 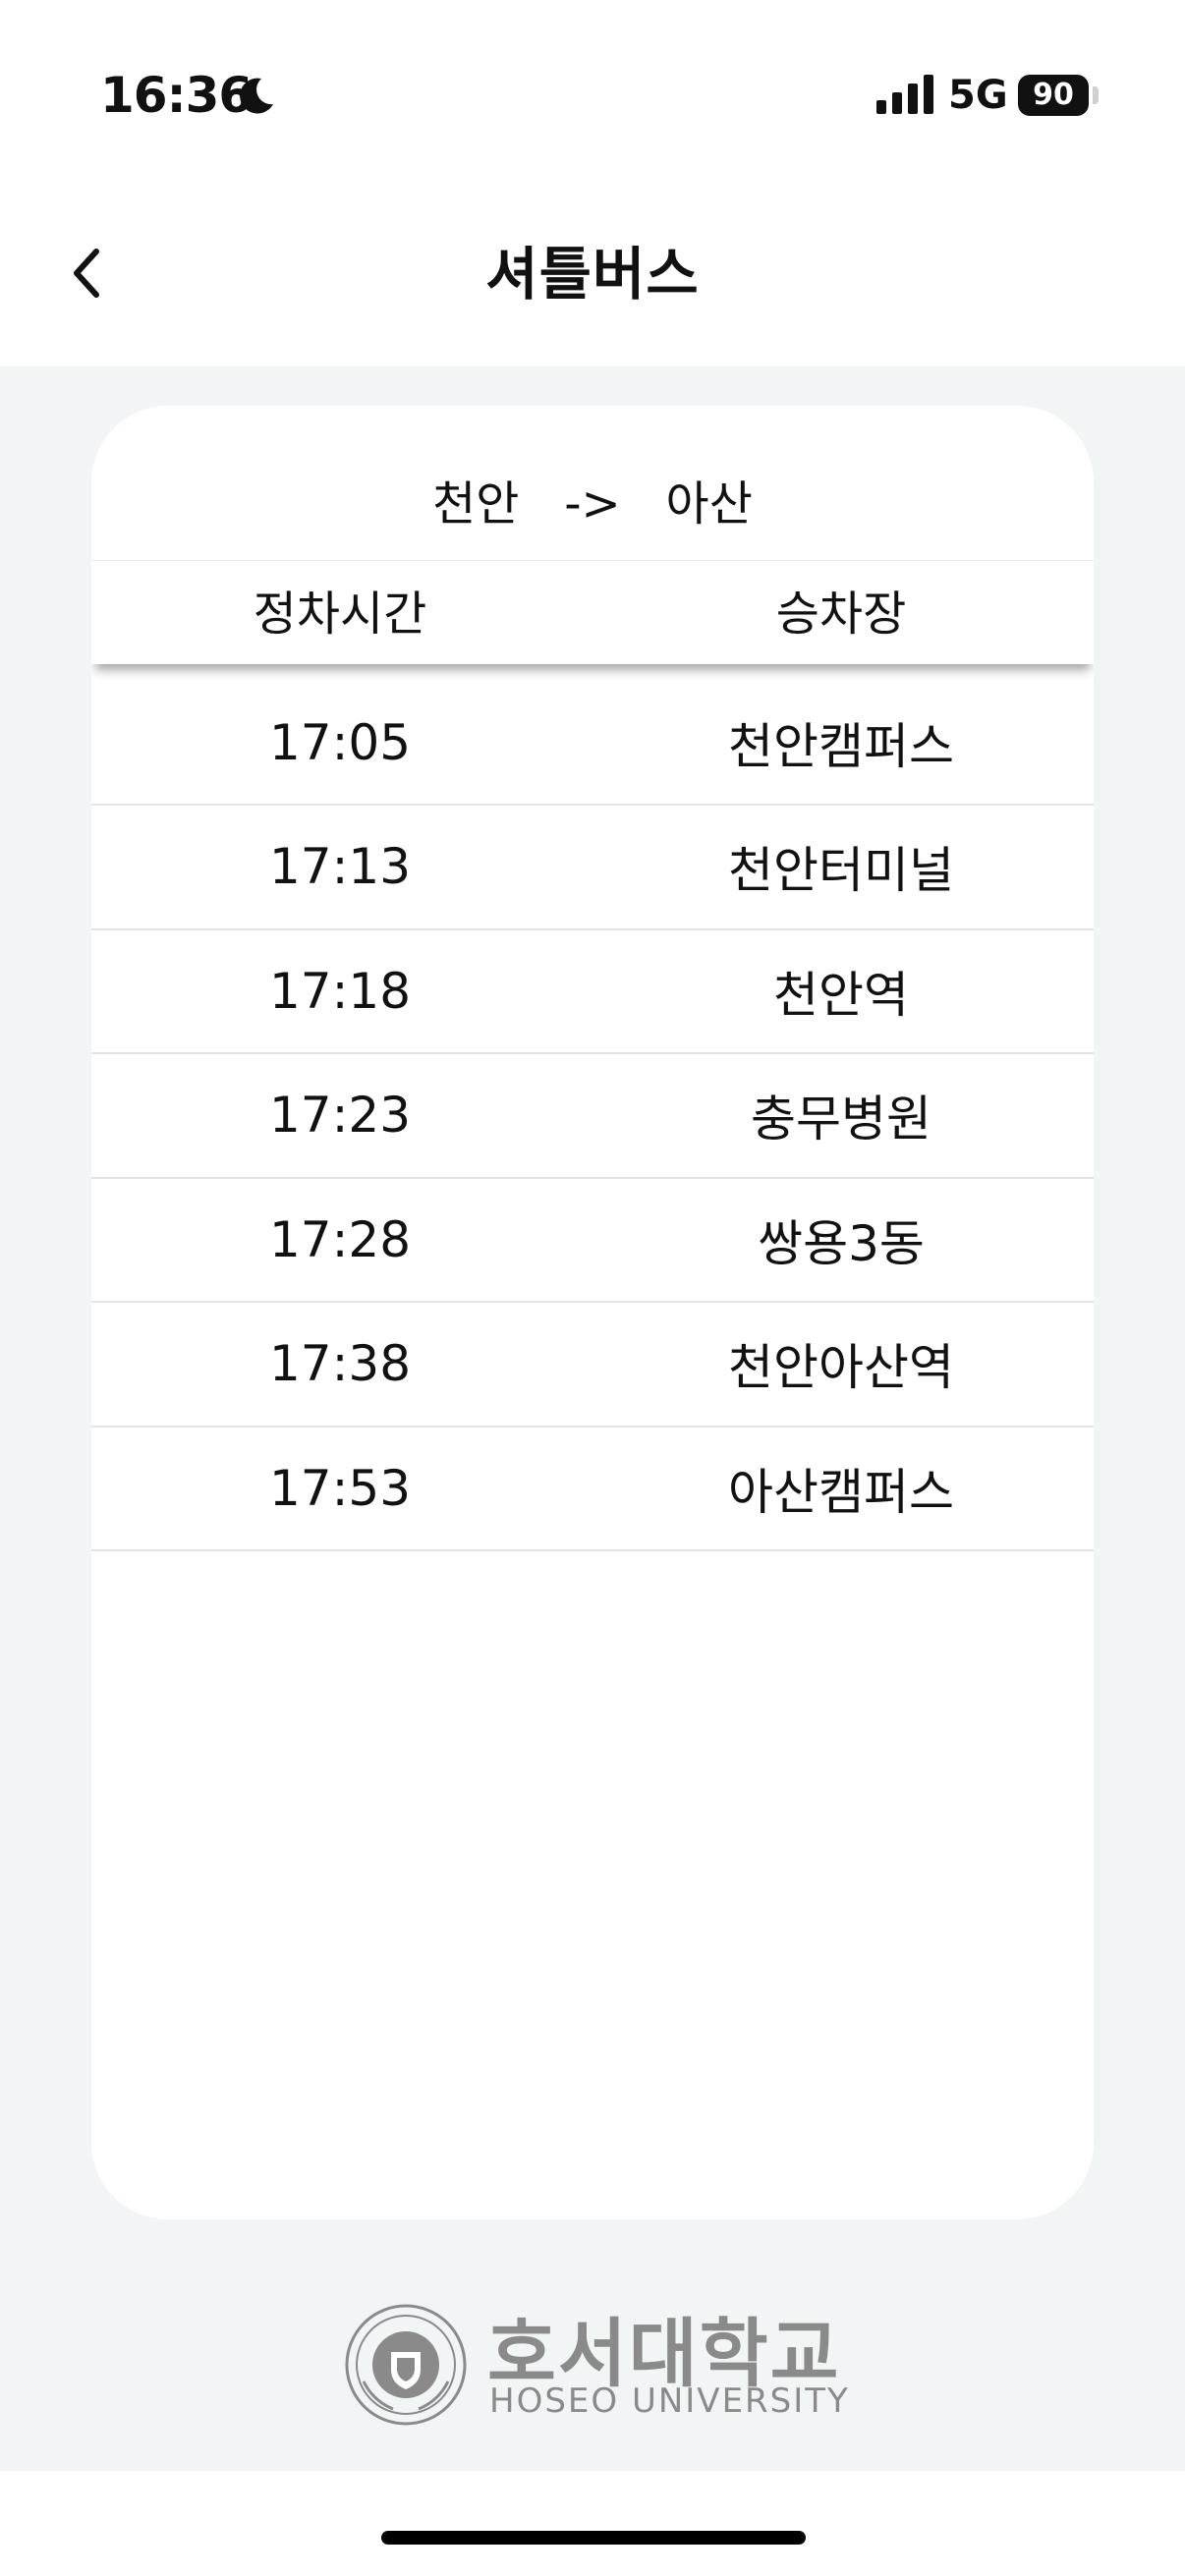 I want to click on network-type: 5G, so click(x=978, y=95).